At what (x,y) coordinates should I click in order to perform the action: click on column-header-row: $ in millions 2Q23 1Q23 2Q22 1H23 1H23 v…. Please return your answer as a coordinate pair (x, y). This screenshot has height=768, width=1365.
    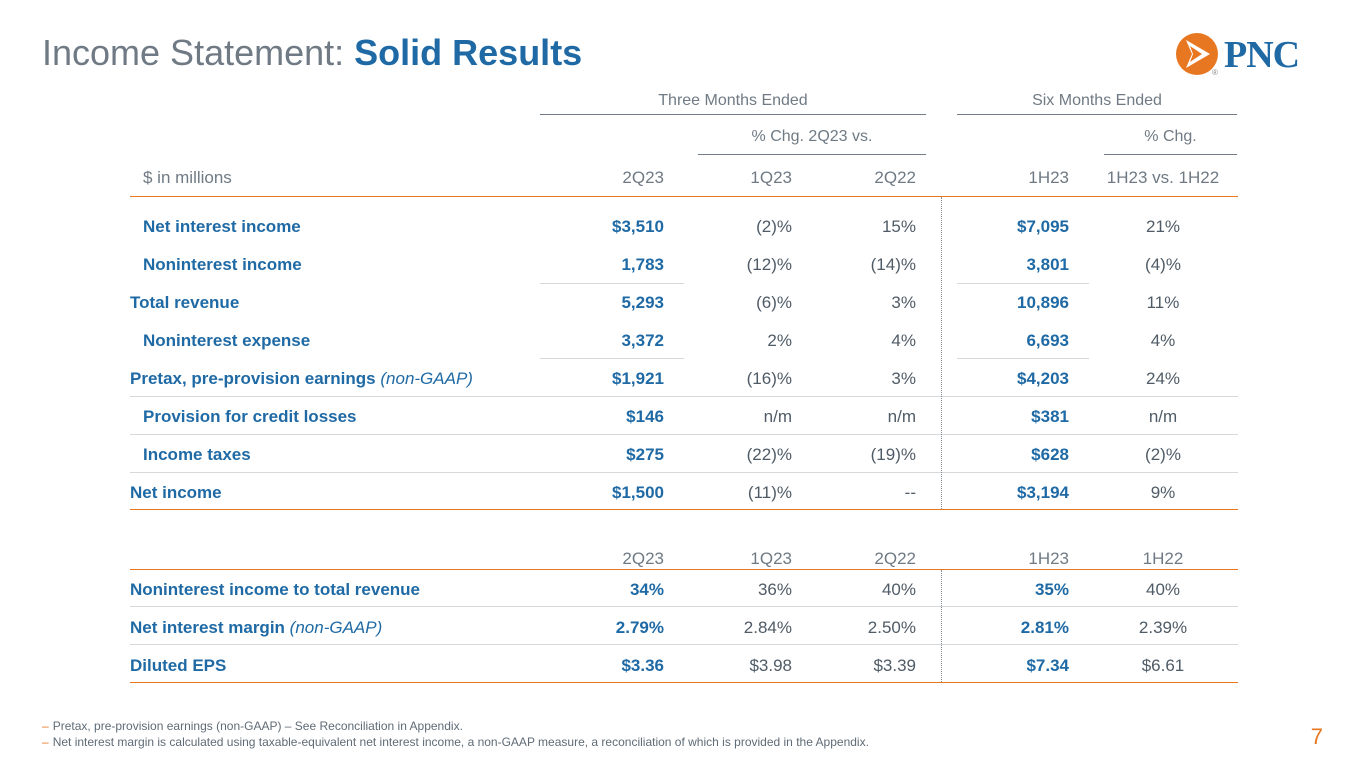
    Looking at the image, I should click on (684, 178).